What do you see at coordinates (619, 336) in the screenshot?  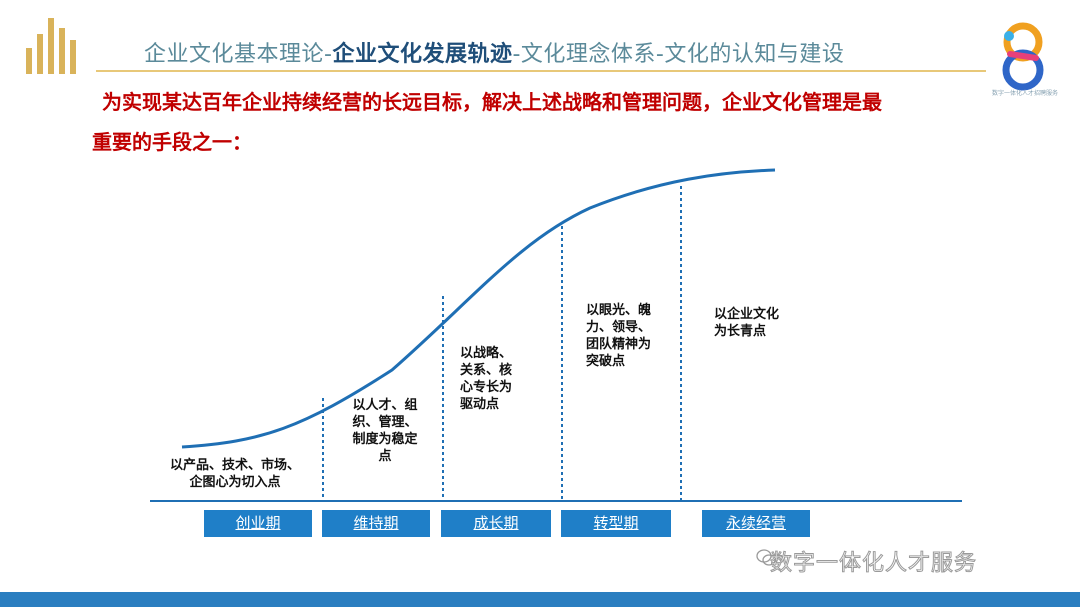 I see `stage-desc-transform: 以眼光、魄 力、领导、 团队精神为 突破点` at bounding box center [619, 336].